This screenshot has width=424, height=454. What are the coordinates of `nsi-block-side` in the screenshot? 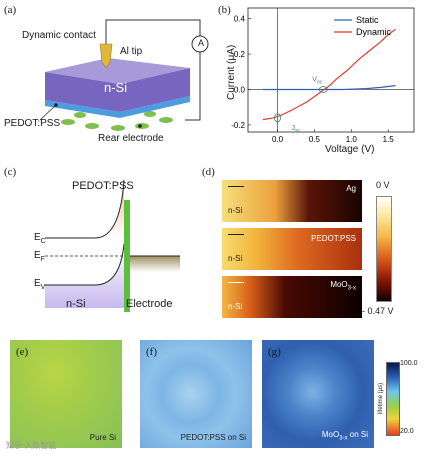 It's located at (117, 90).